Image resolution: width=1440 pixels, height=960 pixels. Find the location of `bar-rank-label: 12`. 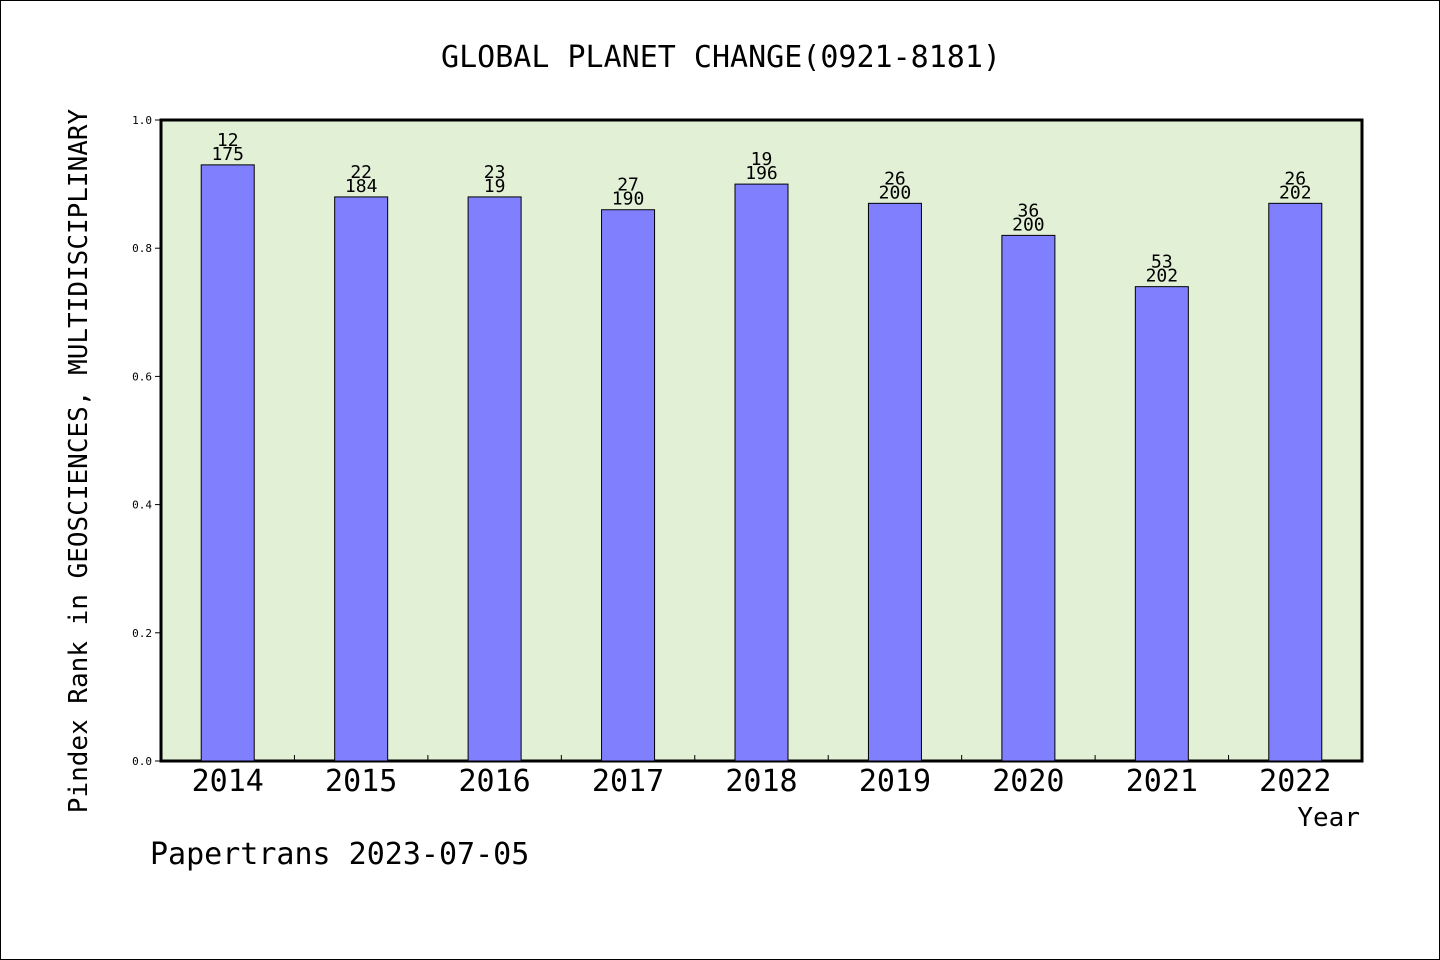

bar-rank-label: 12 is located at coordinates (228, 140).